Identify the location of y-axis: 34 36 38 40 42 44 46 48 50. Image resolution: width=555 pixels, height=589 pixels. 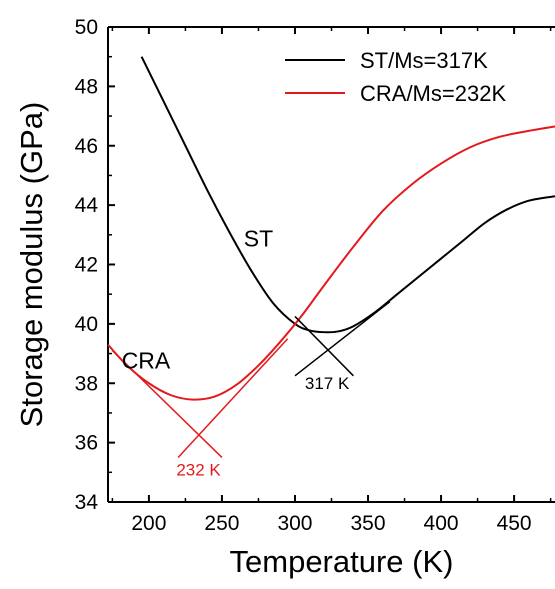
(95, 265).